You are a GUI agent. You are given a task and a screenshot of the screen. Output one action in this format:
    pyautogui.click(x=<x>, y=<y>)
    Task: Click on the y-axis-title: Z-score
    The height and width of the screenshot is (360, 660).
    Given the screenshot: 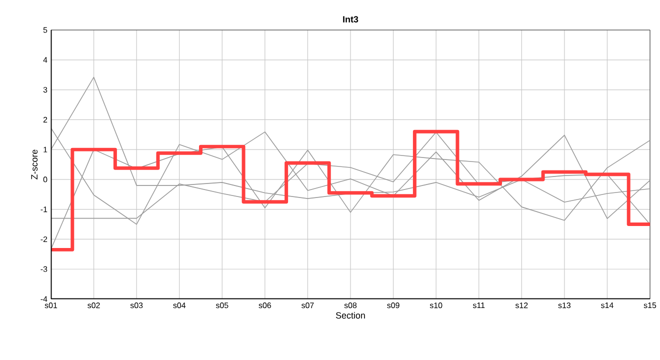 What is the action you would take?
    pyautogui.click(x=34, y=165)
    